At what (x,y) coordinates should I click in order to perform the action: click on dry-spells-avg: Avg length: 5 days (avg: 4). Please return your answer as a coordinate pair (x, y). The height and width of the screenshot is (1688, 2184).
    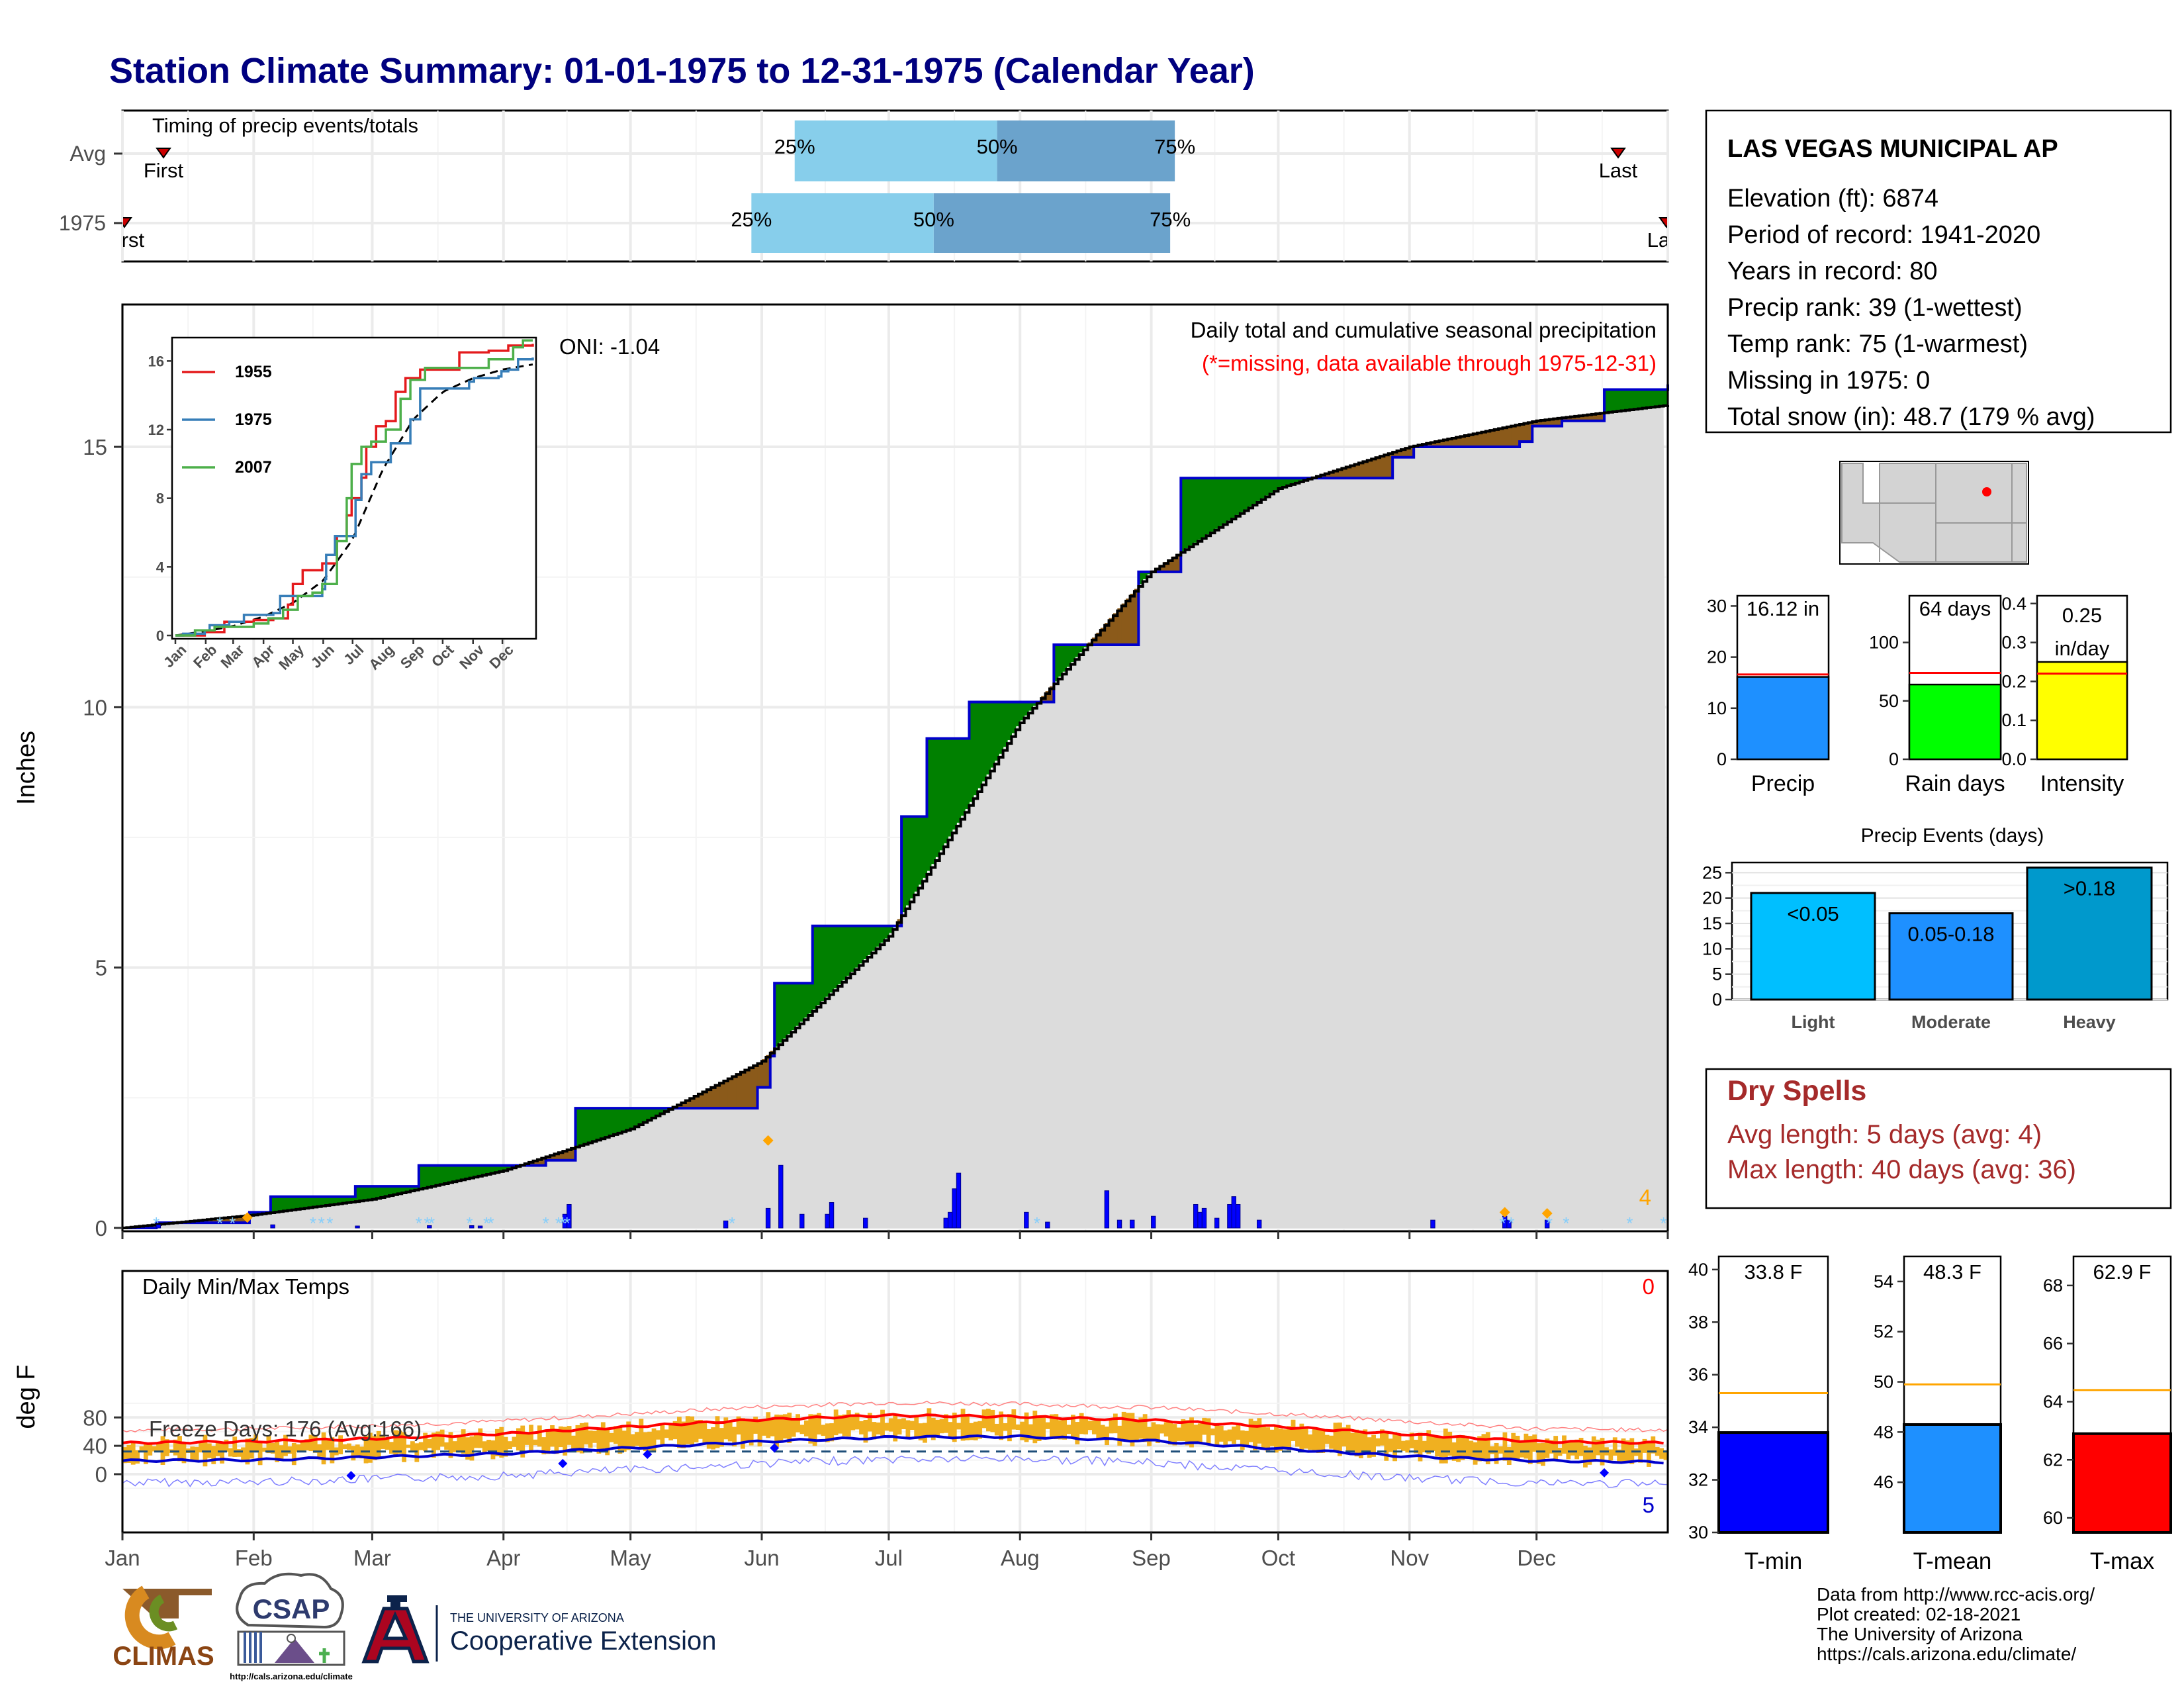
    Looking at the image, I should click on (1885, 1134).